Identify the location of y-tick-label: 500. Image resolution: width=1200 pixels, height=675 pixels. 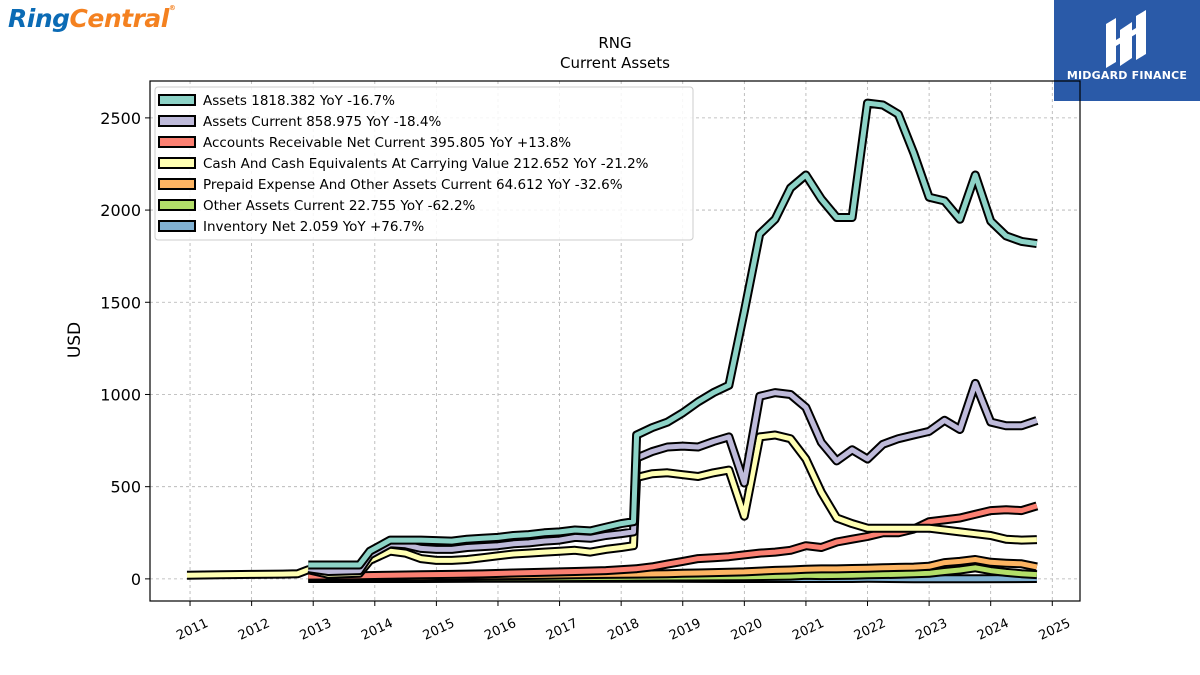
(125, 487).